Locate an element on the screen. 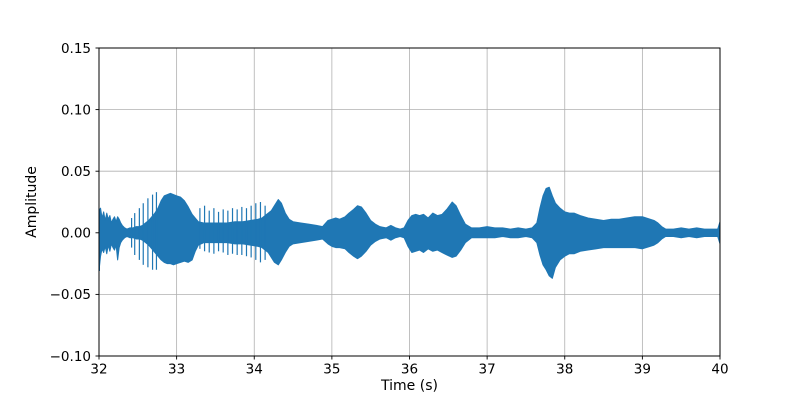 This screenshot has width=800, height=404. x-tick-label: 35 is located at coordinates (331, 370).